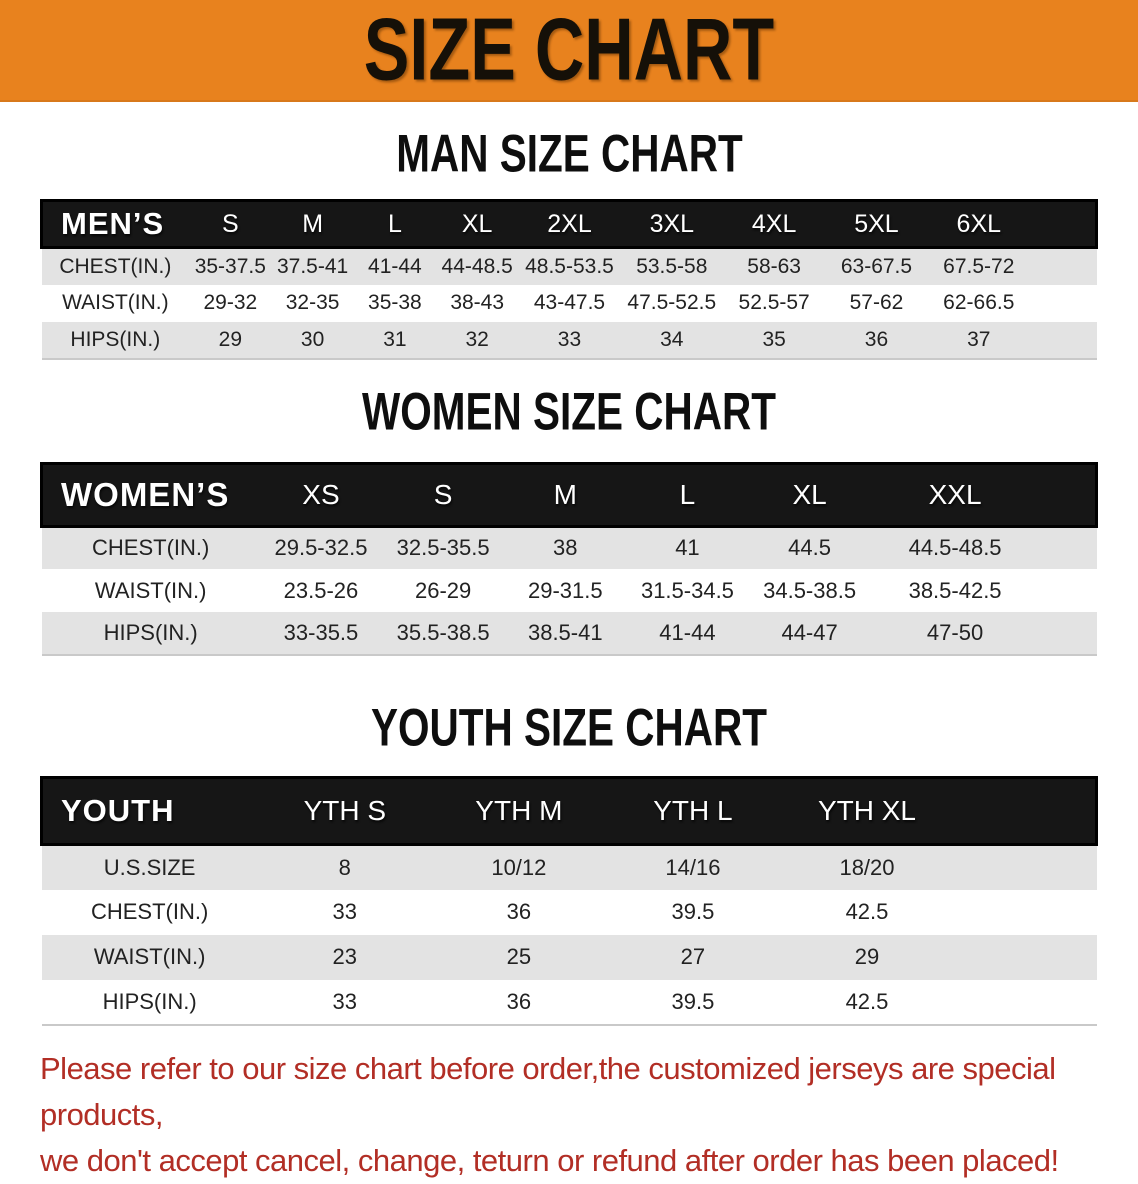  What do you see at coordinates (395, 340) in the screenshot?
I see `size-value: 31` at bounding box center [395, 340].